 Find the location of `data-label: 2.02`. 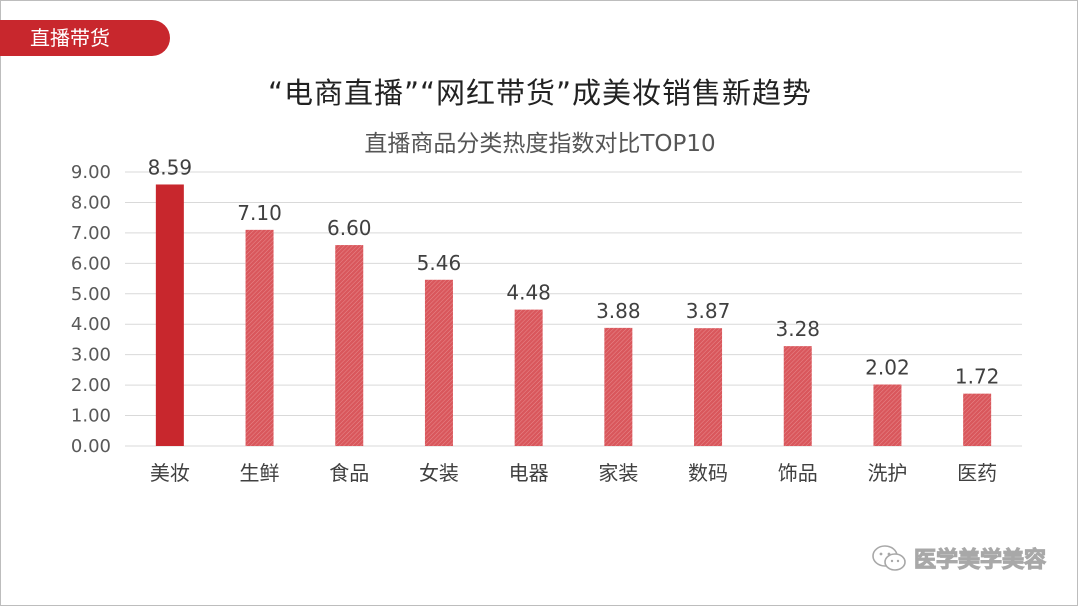

data-label: 2.02 is located at coordinates (887, 368).